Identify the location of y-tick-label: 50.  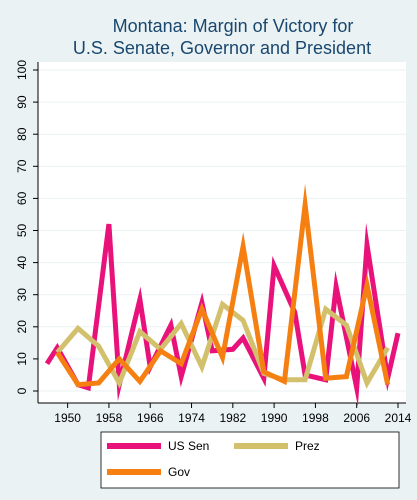
(22, 231).